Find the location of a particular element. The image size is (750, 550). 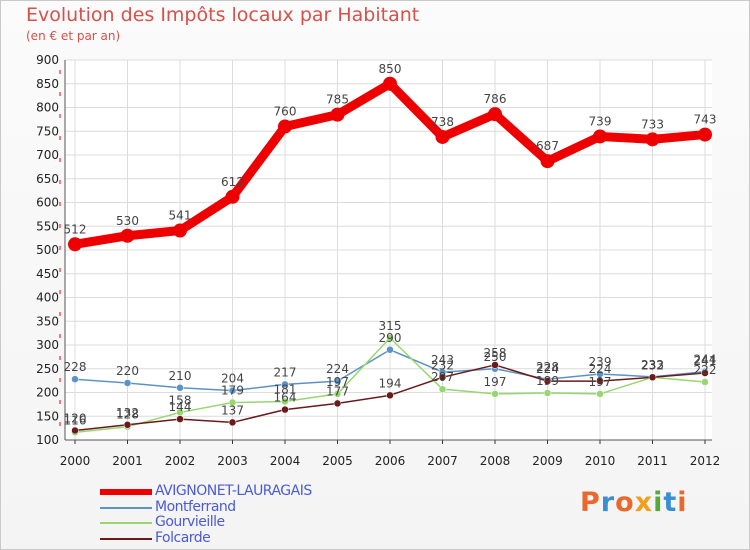

data-label: 760 is located at coordinates (285, 112).